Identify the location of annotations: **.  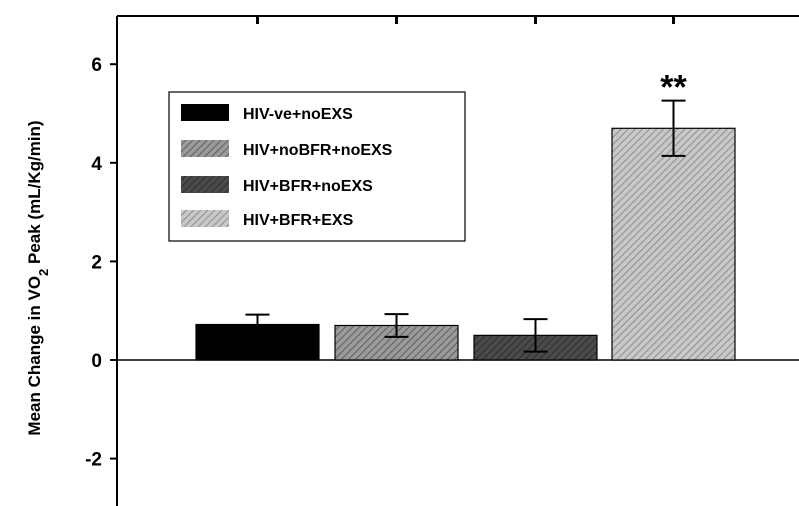
(673, 88).